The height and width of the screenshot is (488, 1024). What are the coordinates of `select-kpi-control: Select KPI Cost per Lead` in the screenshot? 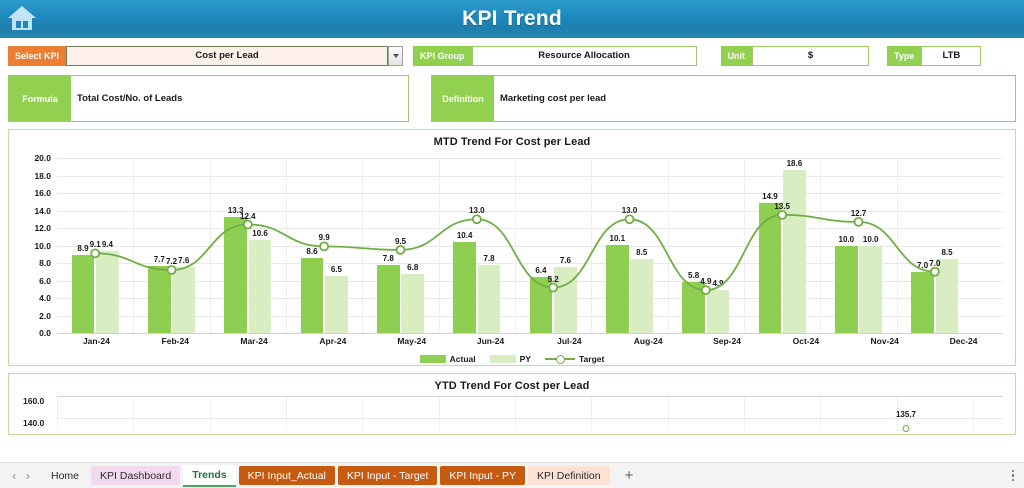 It's located at (206, 55).